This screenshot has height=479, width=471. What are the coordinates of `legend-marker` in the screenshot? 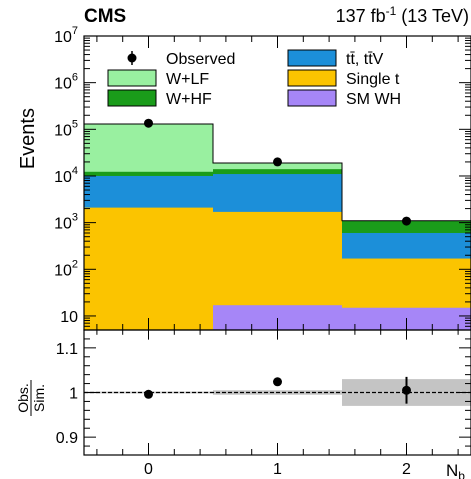 It's located at (132, 58).